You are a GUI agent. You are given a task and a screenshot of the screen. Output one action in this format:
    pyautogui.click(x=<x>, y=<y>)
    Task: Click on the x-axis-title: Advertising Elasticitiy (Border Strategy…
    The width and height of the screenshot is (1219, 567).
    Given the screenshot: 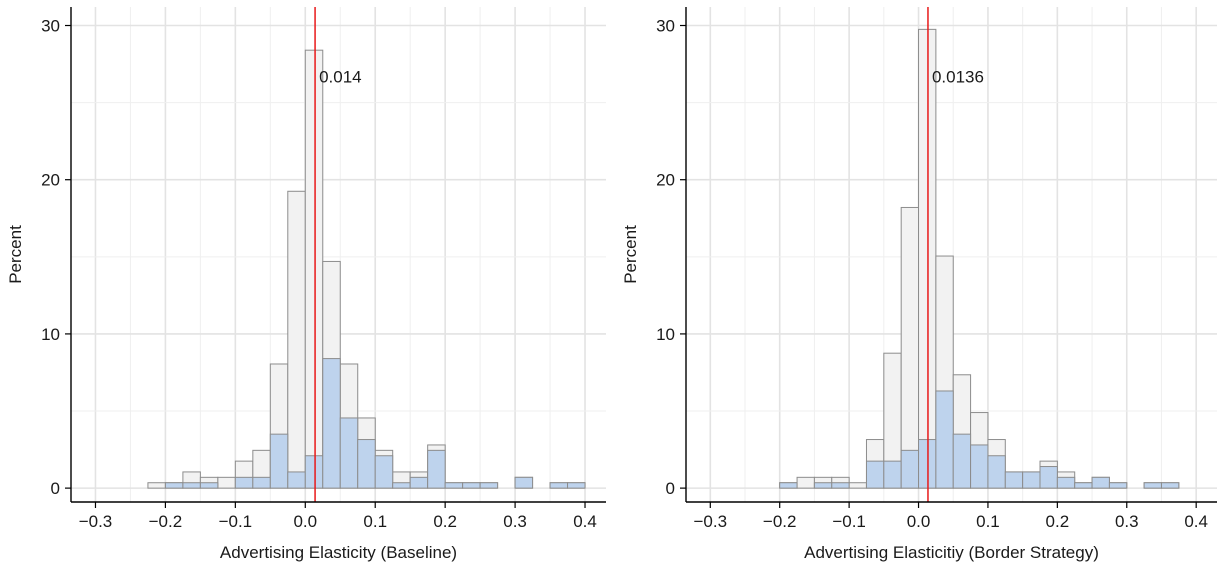 What is the action you would take?
    pyautogui.click(x=951, y=552)
    